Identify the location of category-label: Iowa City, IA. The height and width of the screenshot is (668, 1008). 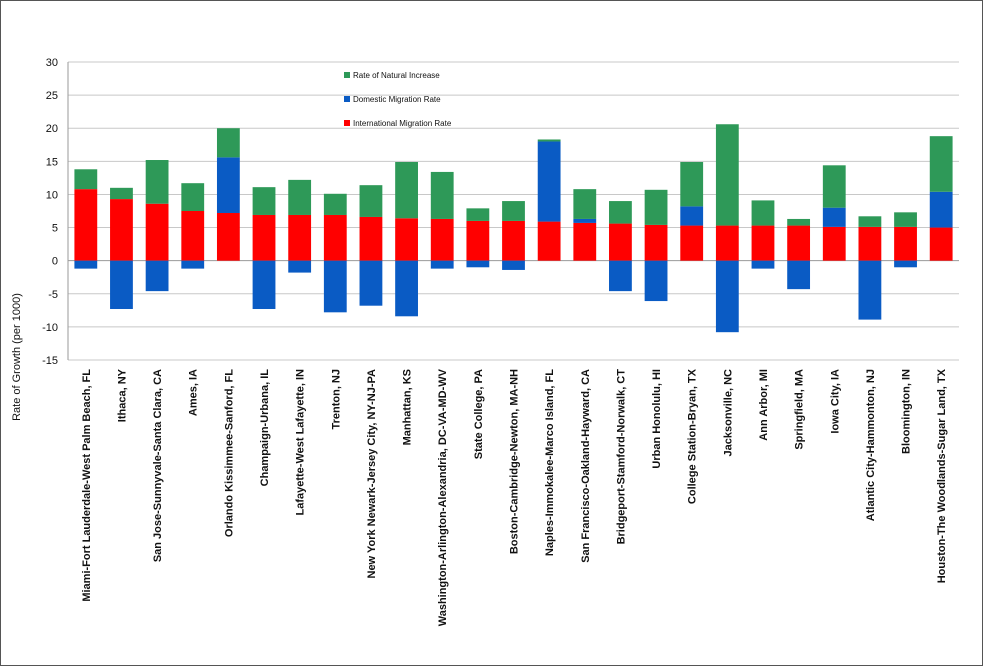
(835, 401).